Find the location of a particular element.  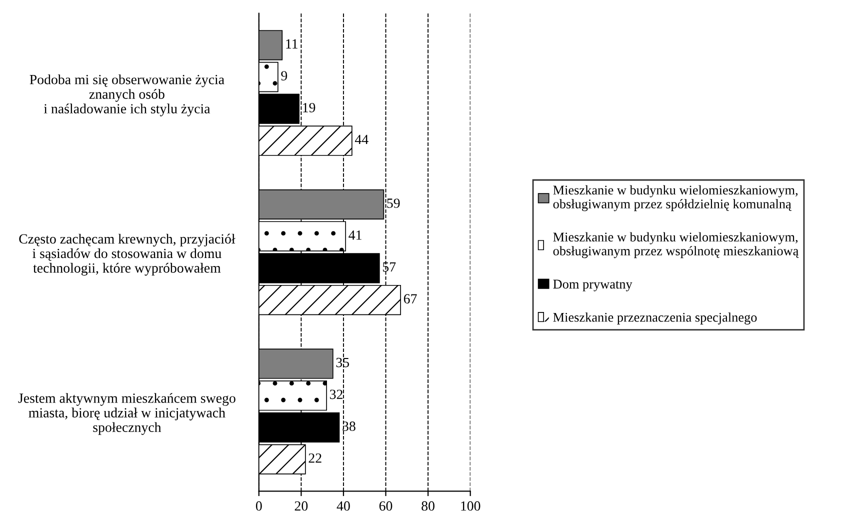

data-label: 57 is located at coordinates (389, 267).